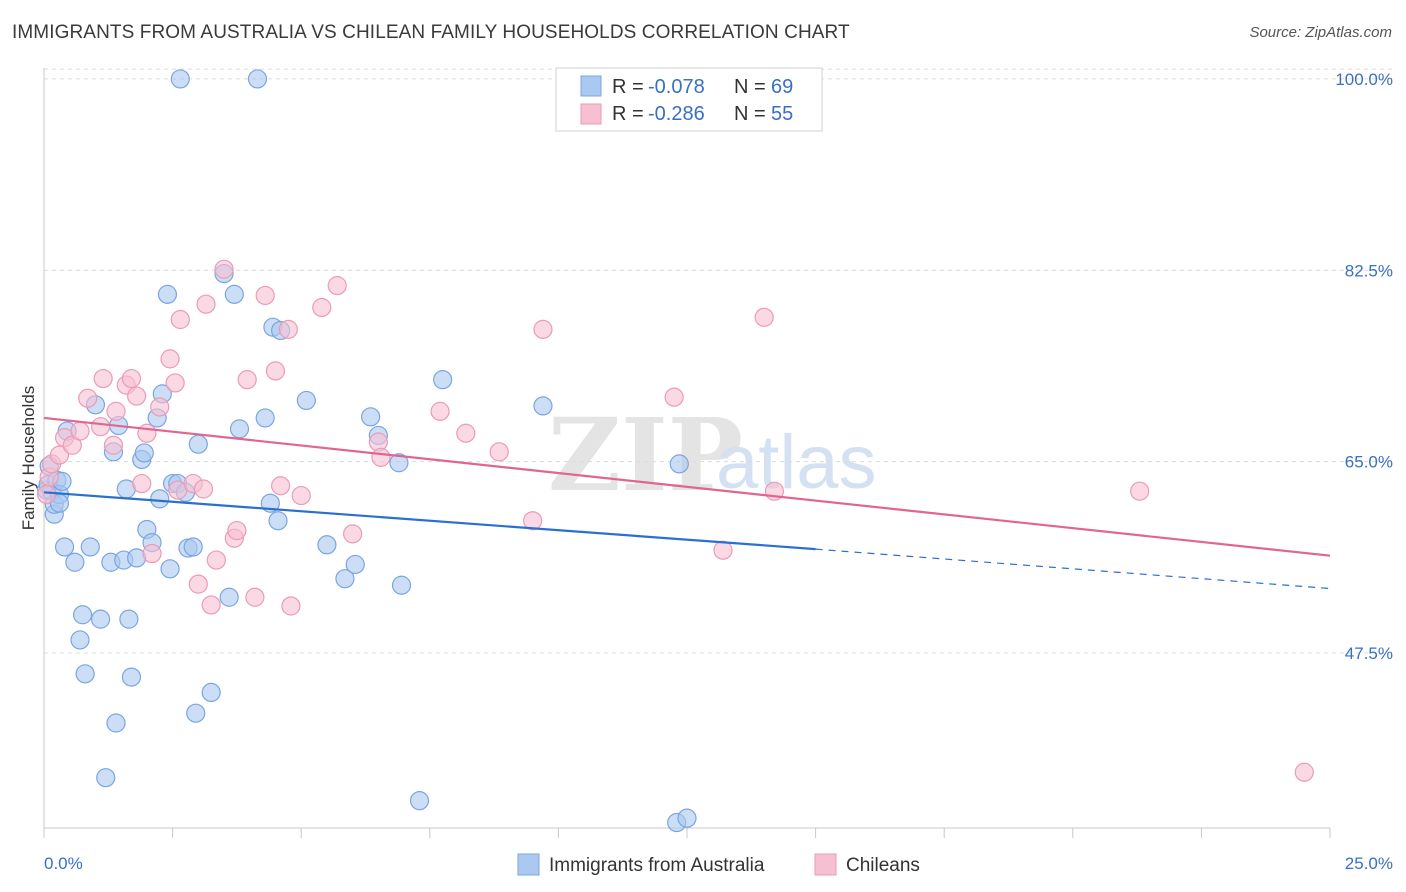 The image size is (1406, 892). Describe the element at coordinates (591, 86) in the screenshot. I see `stats-blue-swatch` at that location.